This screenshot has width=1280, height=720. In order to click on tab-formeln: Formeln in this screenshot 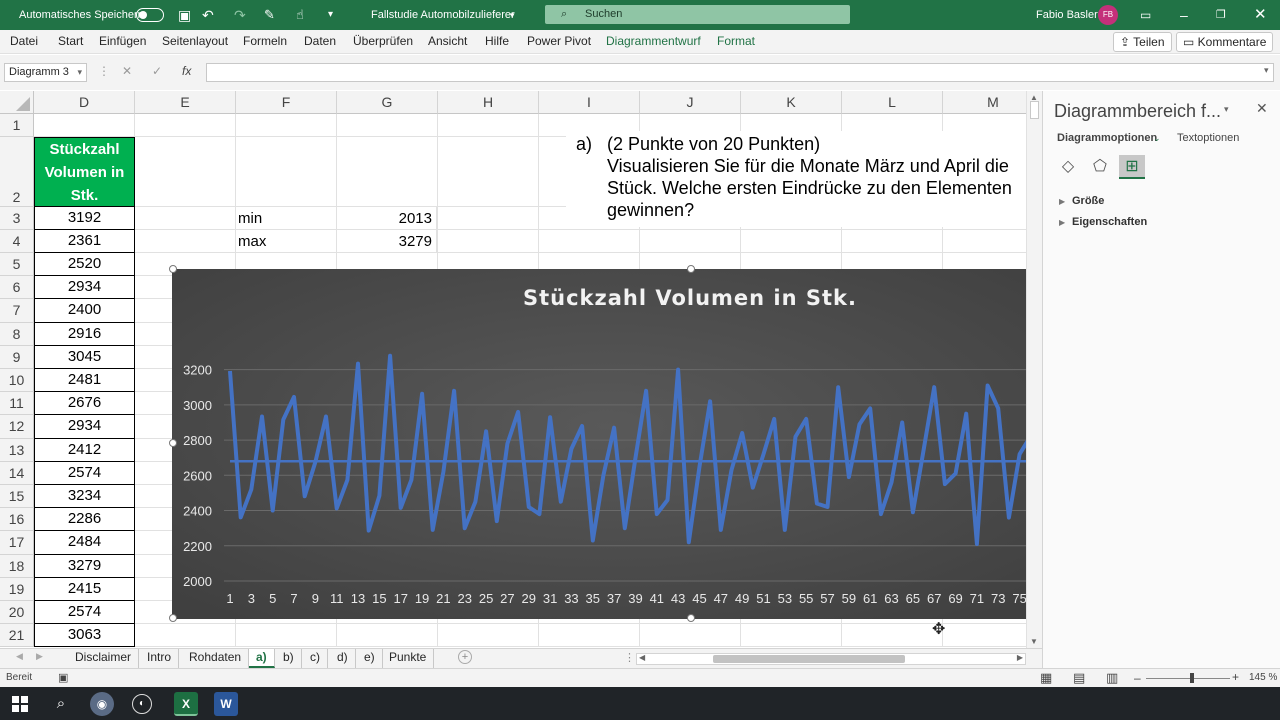, I will do `click(265, 41)`.